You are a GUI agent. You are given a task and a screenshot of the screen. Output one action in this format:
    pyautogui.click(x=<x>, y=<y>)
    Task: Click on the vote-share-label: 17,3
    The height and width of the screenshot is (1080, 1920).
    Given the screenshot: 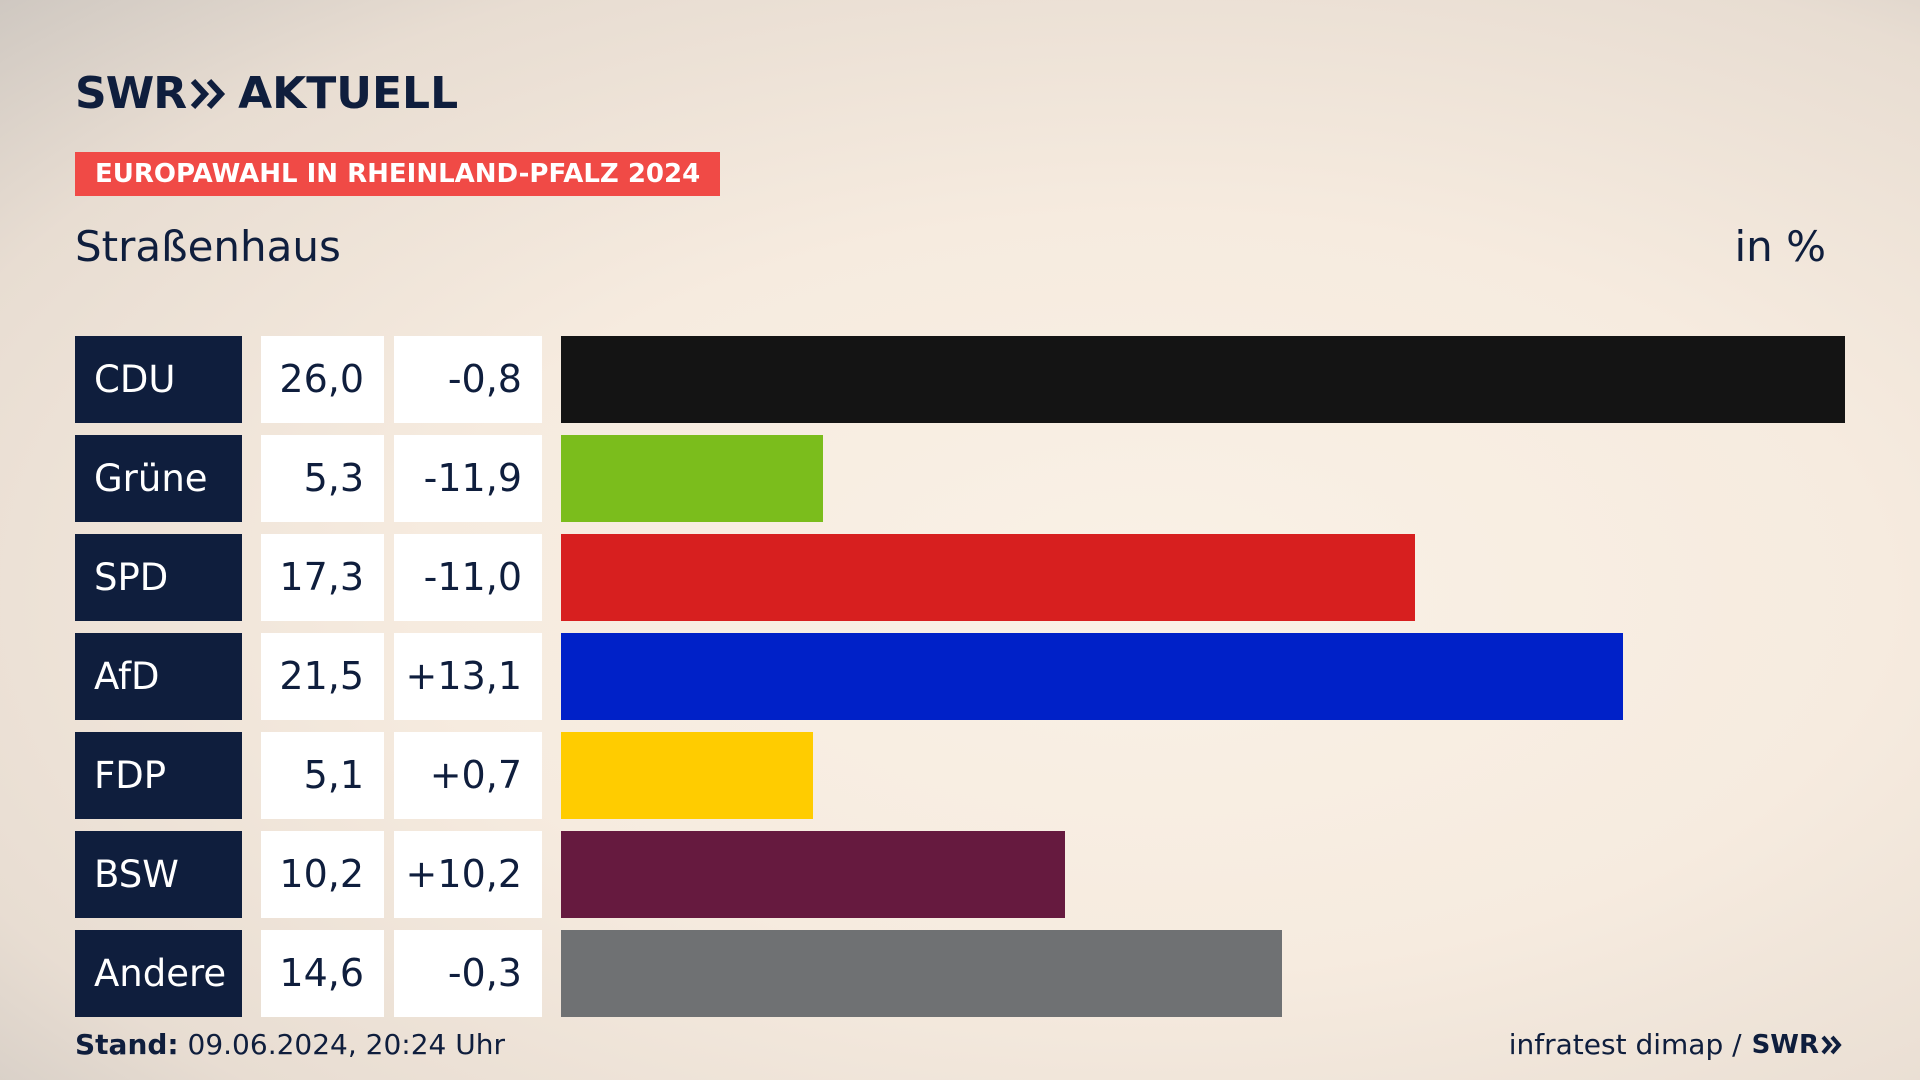 What is the action you would take?
    pyautogui.click(x=322, y=577)
    